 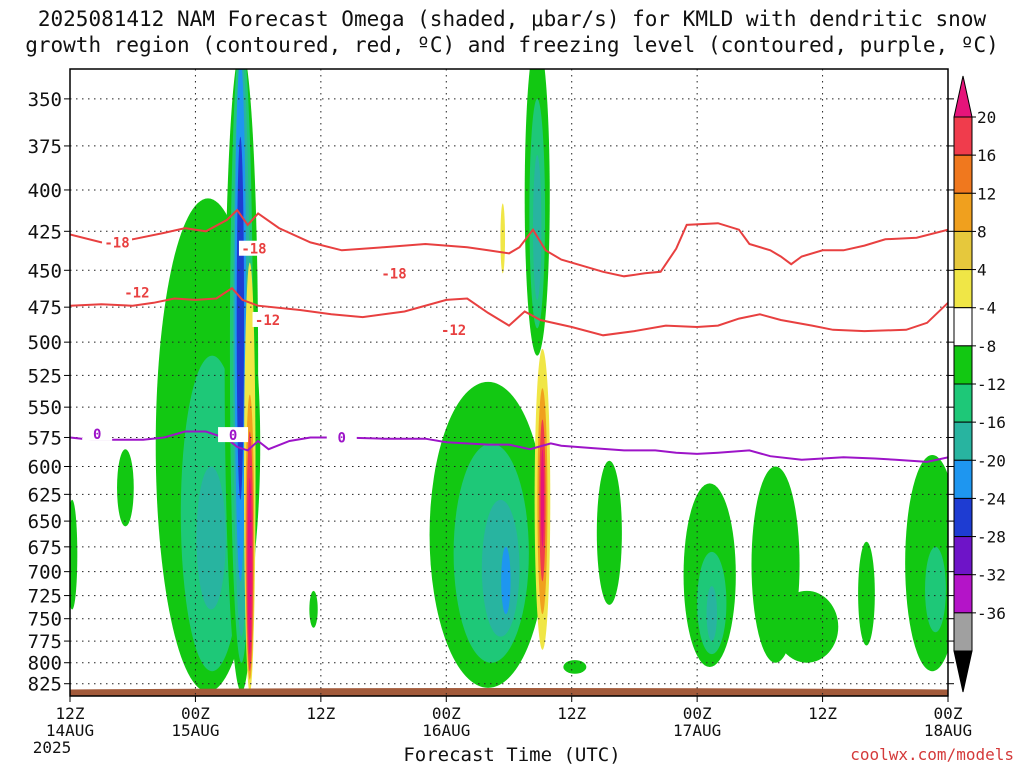 I want to click on contour-label-2-1: 0, so click(x=233, y=436).